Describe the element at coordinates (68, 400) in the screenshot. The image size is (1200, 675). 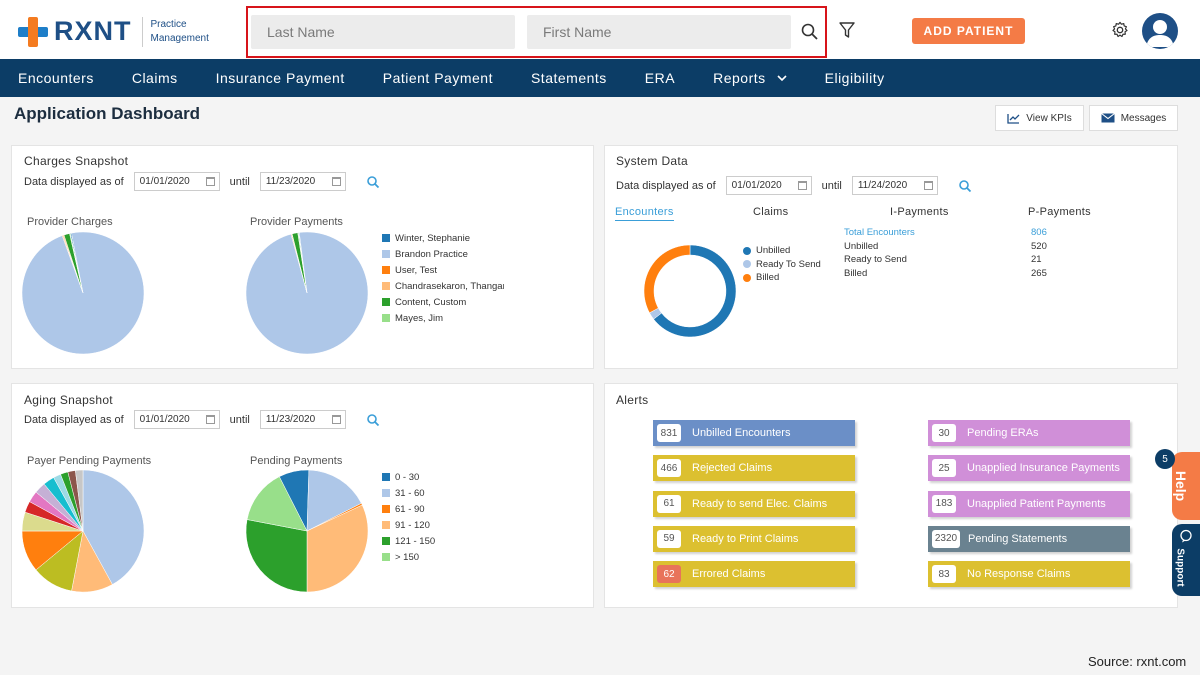
I see `aging-snapshot-title: Aging Snapshot` at that location.